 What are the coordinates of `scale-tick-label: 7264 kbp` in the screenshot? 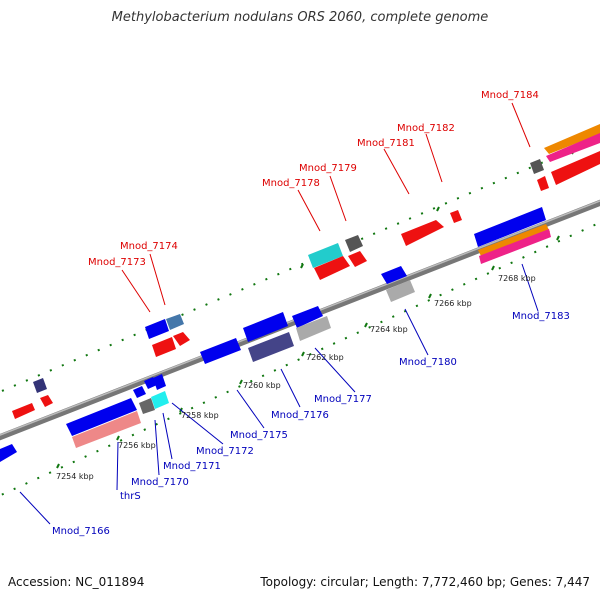 It's located at (389, 329).